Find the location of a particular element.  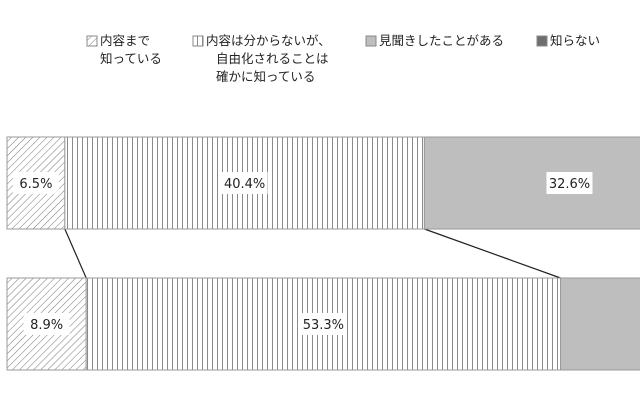

legend-item-4: 知らない is located at coordinates (568, 40).